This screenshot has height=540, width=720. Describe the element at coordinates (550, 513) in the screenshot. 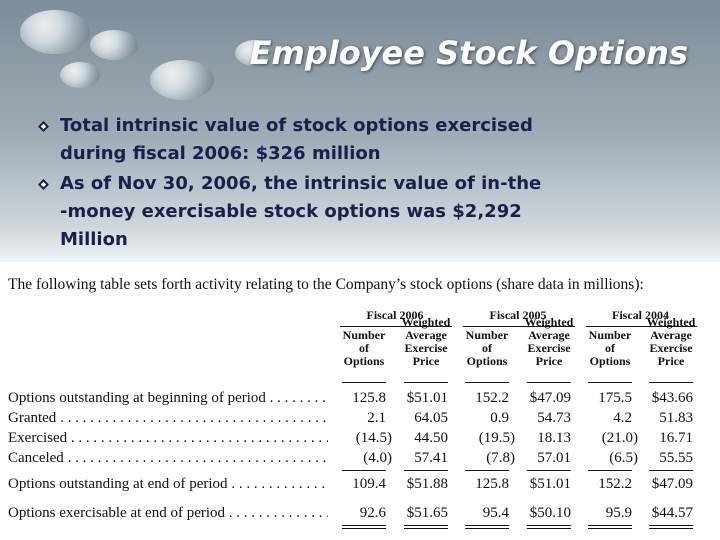

I see `cell: $50.10` at that location.